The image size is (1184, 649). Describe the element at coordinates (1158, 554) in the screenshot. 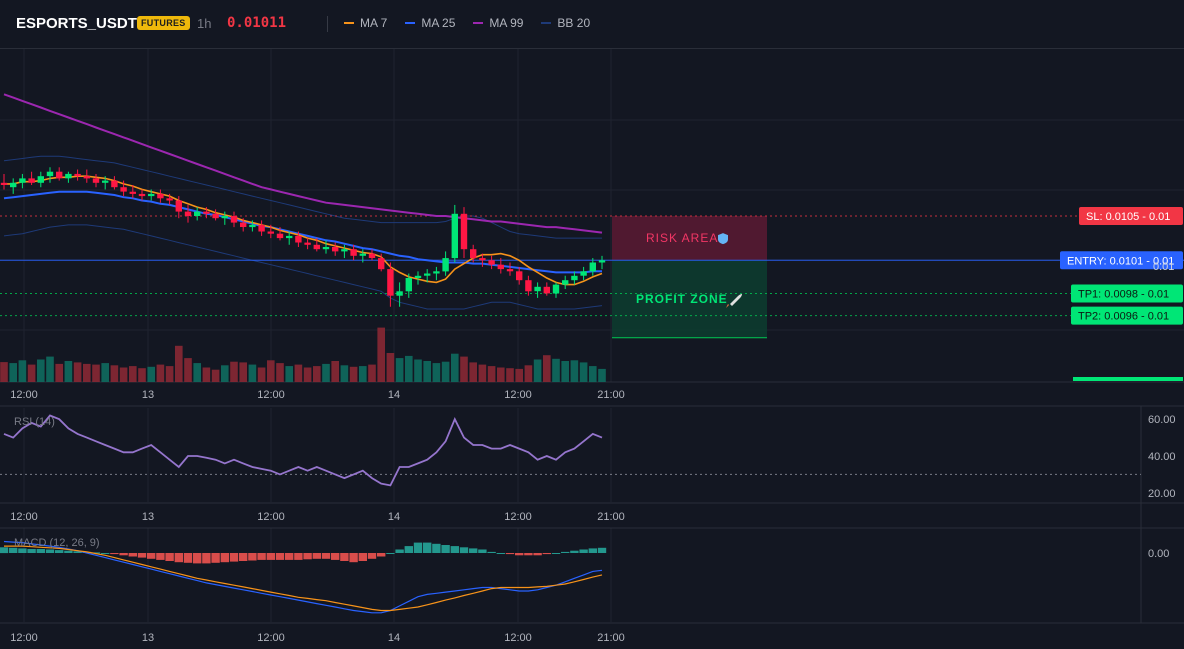

I see `macd-tick-label: 0.00` at that location.